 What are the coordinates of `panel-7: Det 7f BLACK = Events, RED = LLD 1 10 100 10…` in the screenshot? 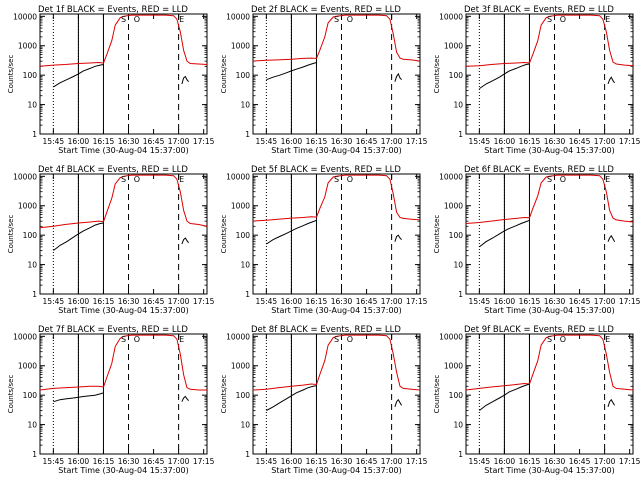 It's located at (111, 400).